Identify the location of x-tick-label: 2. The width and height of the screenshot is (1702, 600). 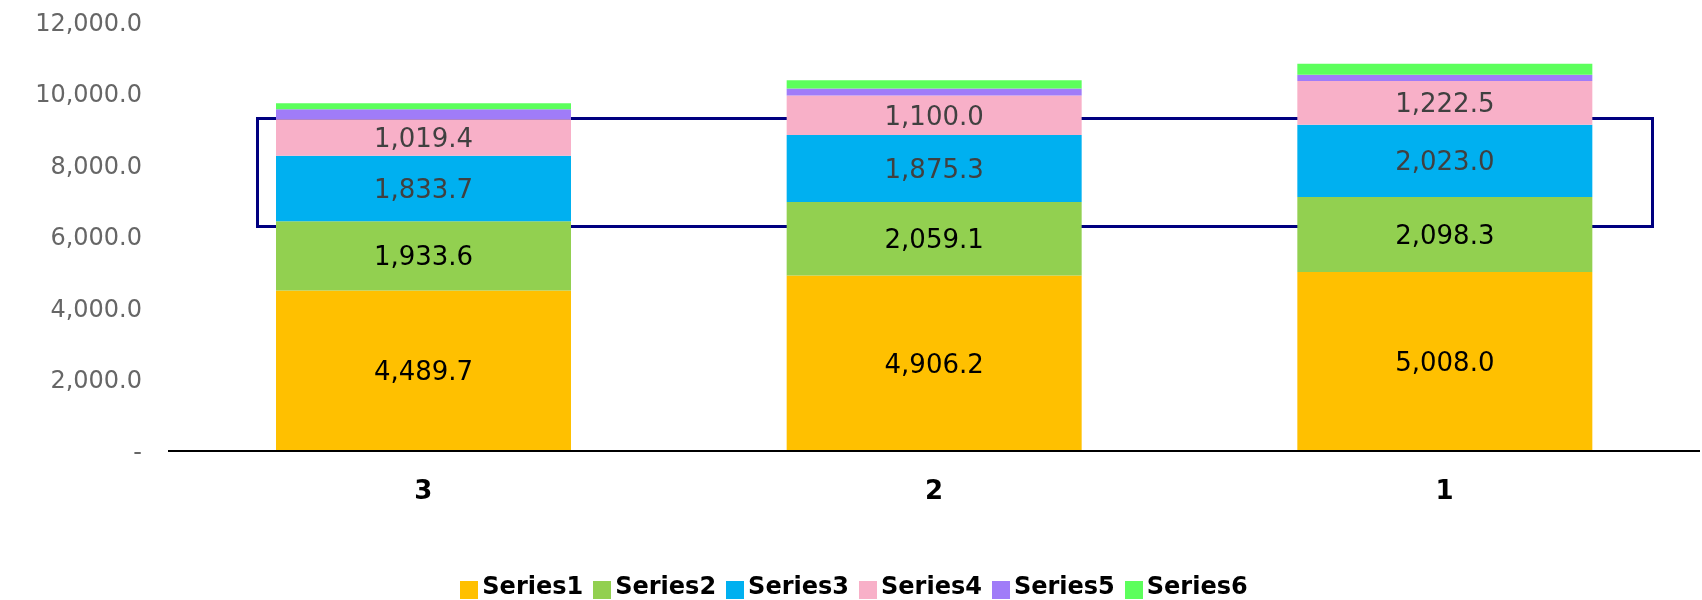
(934, 490).